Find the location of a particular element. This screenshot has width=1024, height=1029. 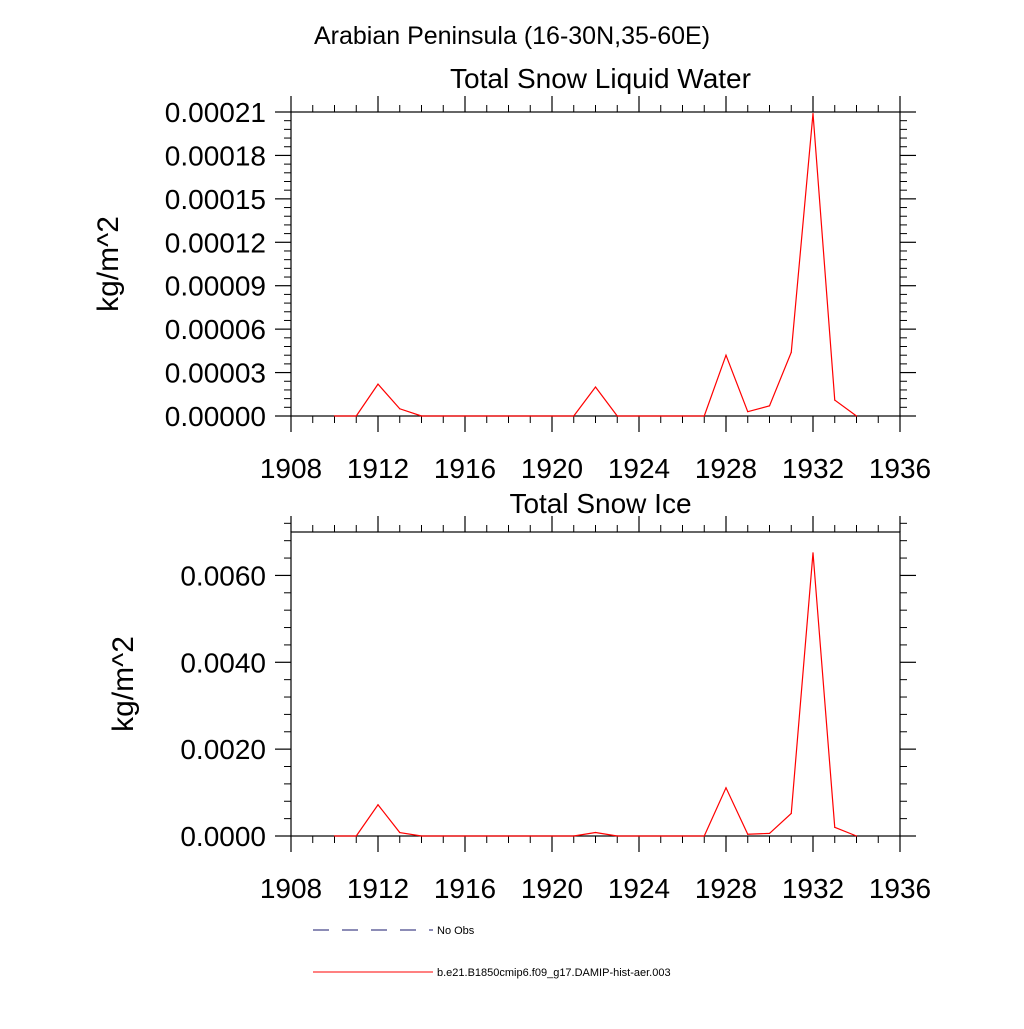

y-tick-label: 0.00018 is located at coordinates (215, 155).